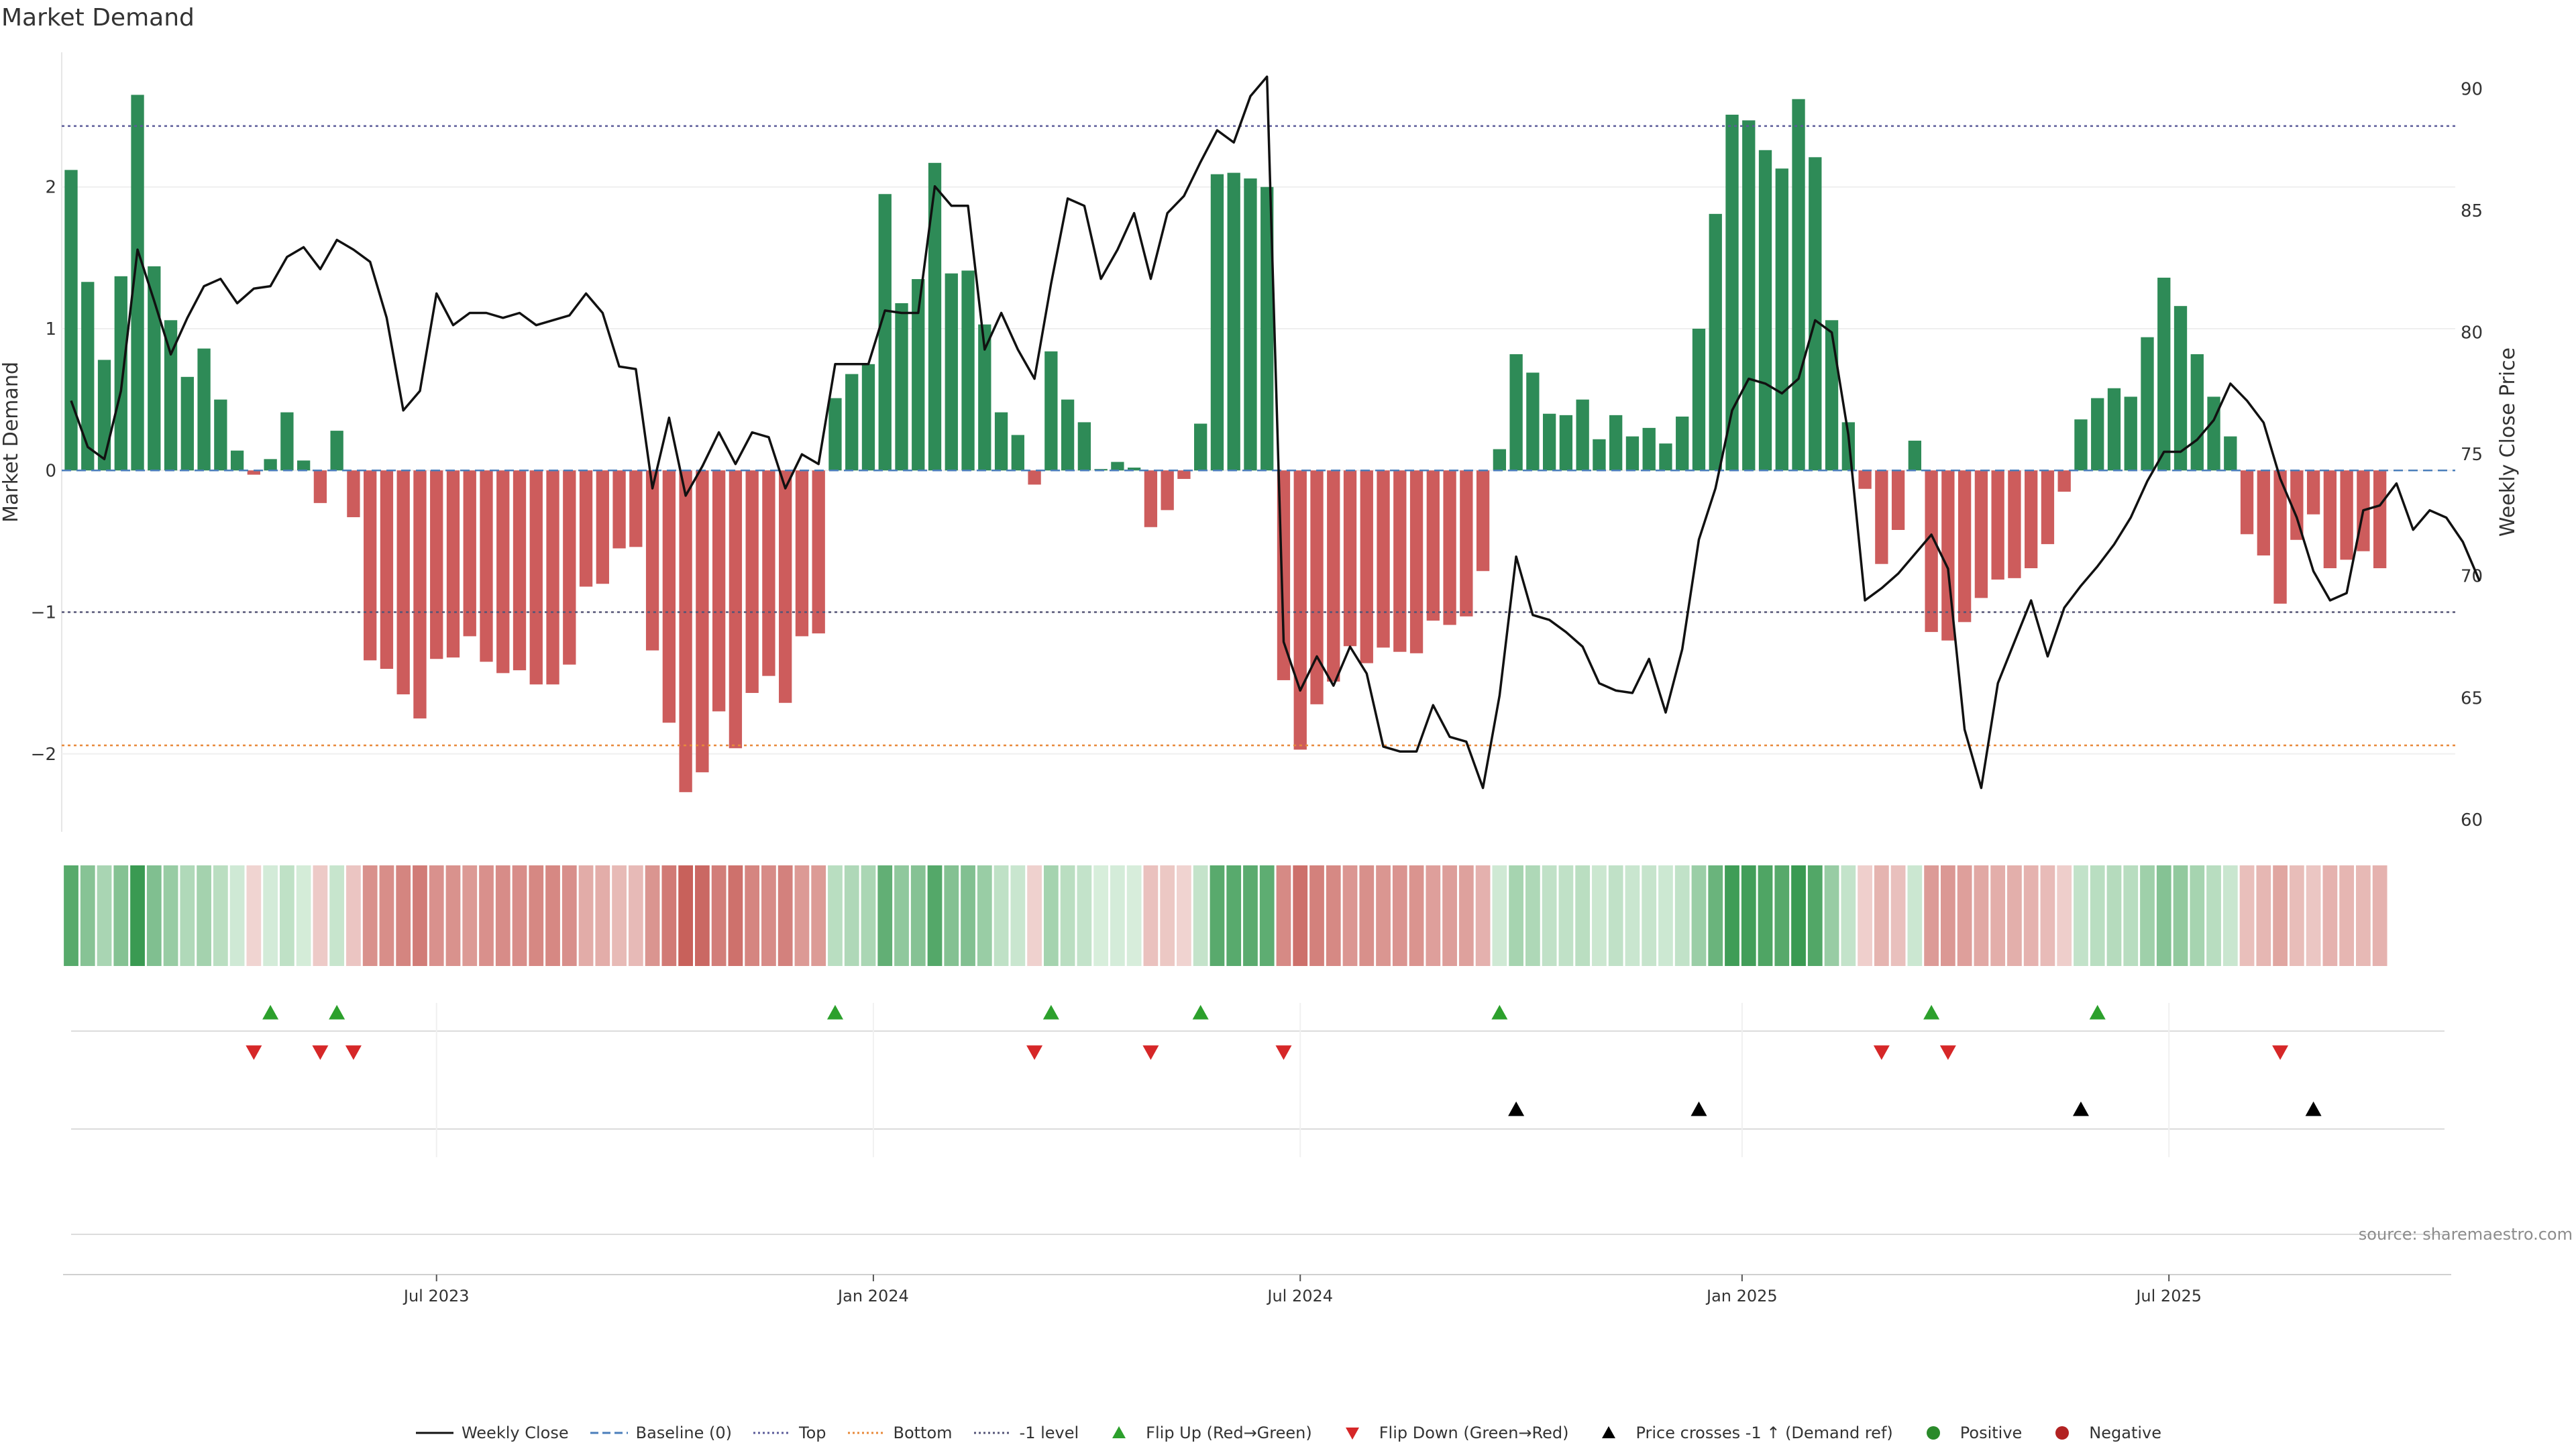 The width and height of the screenshot is (2576, 1449). Describe the element at coordinates (1205, 1433) in the screenshot. I see `legend-item-flip_up: Flip Up (Red→Green)` at that location.